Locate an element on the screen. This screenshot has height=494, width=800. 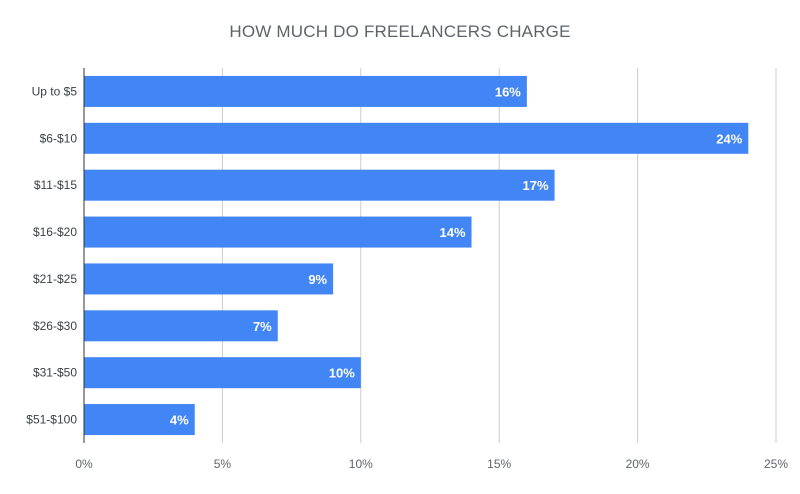
data-label-7: 4% is located at coordinates (179, 420).